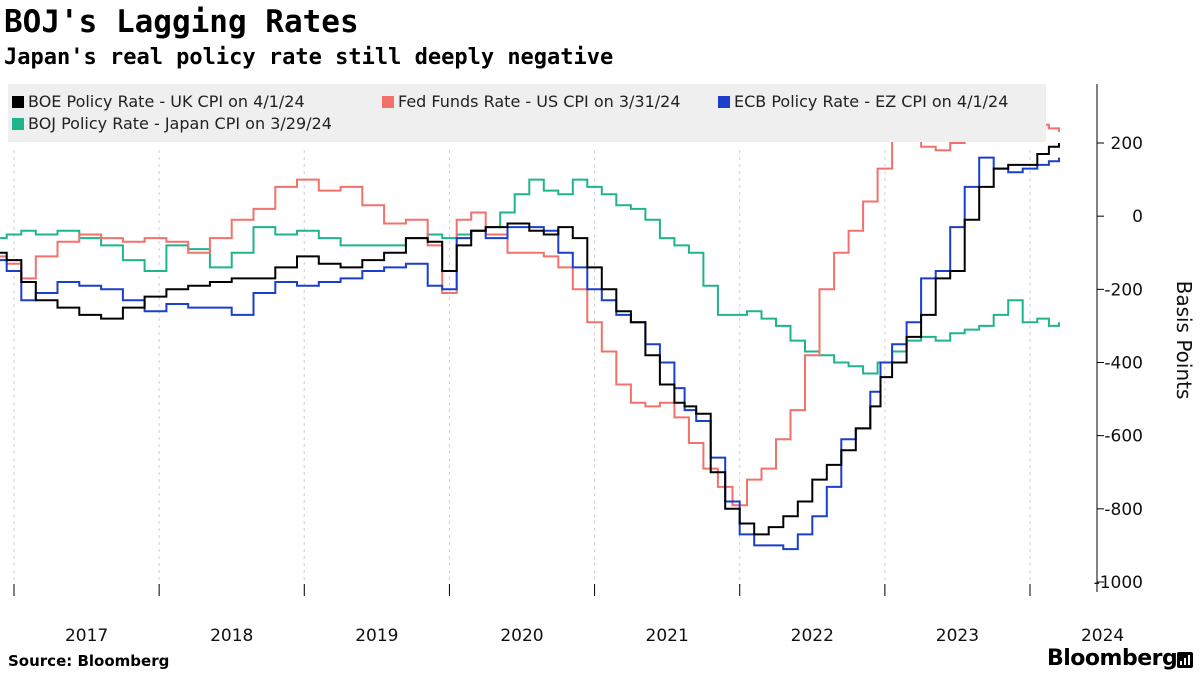  Describe the element at coordinates (568, 615) in the screenshot. I see `x-axis: 2017 2018 2019 2020 2021 2022 2023 2024` at that location.